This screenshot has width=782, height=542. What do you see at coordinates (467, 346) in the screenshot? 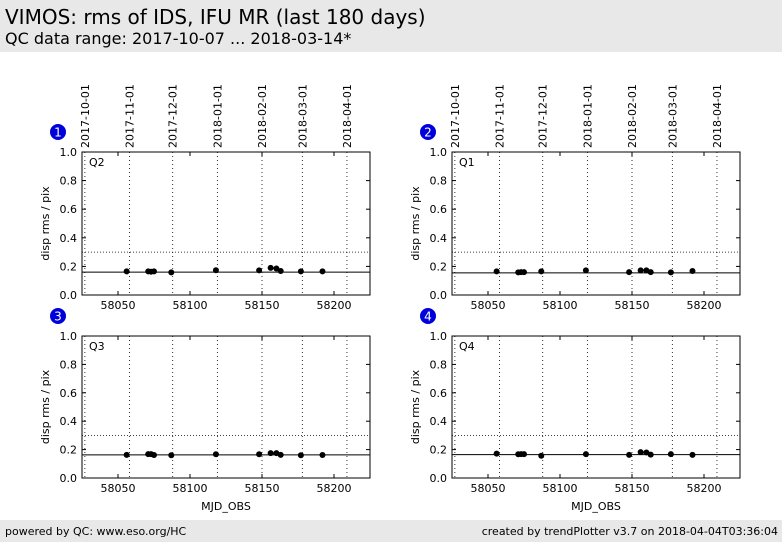
I see `panel-label: Q4` at bounding box center [467, 346].